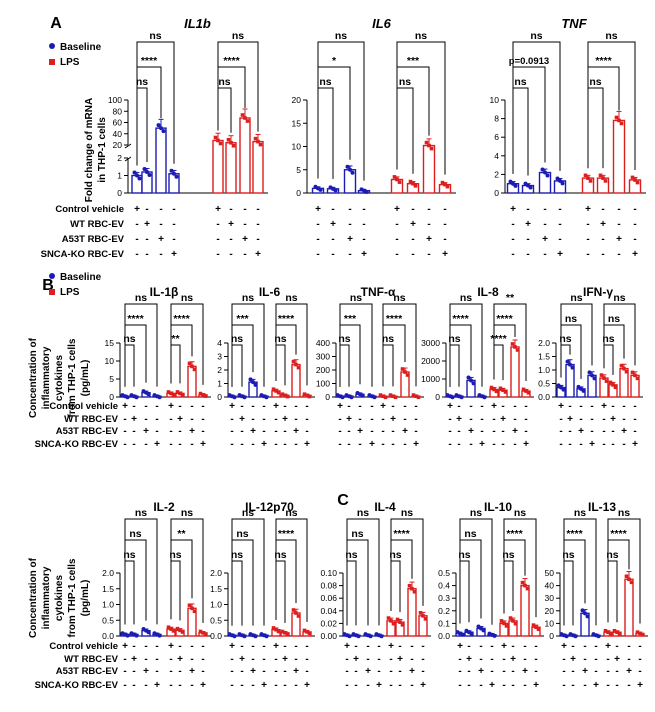  I want to click on treatment-label: Control vehicle, so click(83, 406).